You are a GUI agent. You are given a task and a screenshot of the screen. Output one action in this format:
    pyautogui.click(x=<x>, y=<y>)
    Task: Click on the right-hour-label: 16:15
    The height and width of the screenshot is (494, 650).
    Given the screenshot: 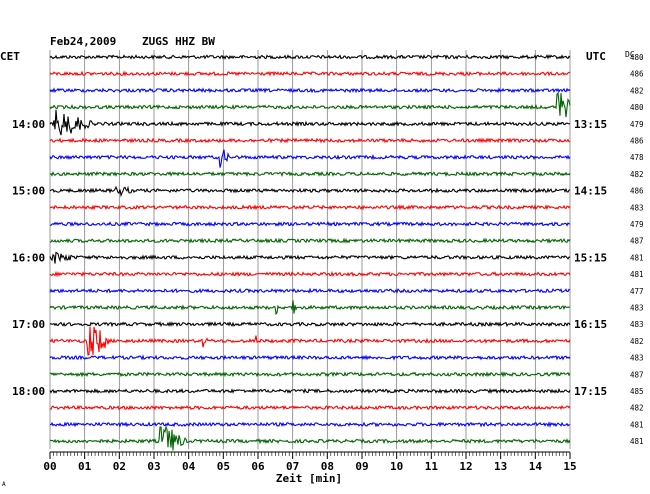 What is the action you would take?
    pyautogui.click(x=590, y=324)
    